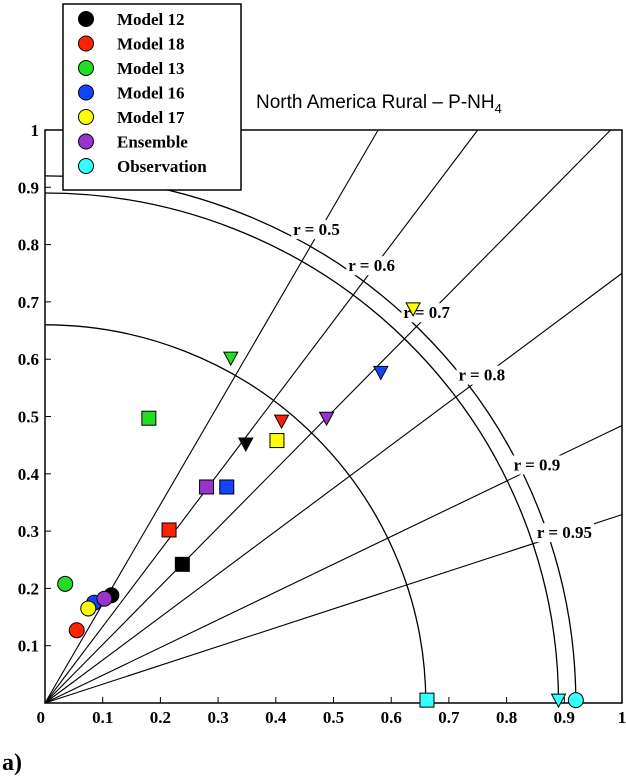  I want to click on legend-box, so click(152, 97).